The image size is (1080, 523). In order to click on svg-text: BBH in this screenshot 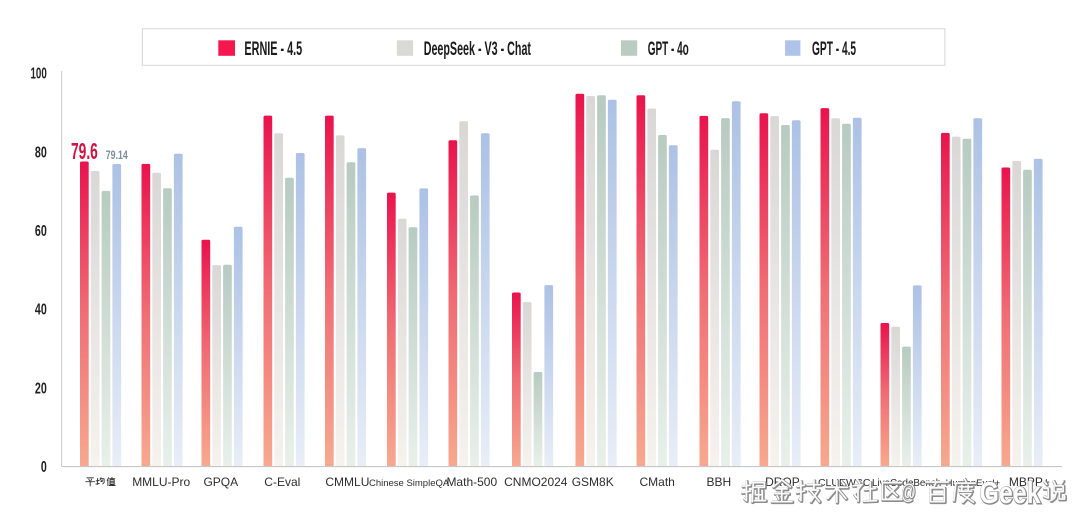, I will do `click(719, 482)`.